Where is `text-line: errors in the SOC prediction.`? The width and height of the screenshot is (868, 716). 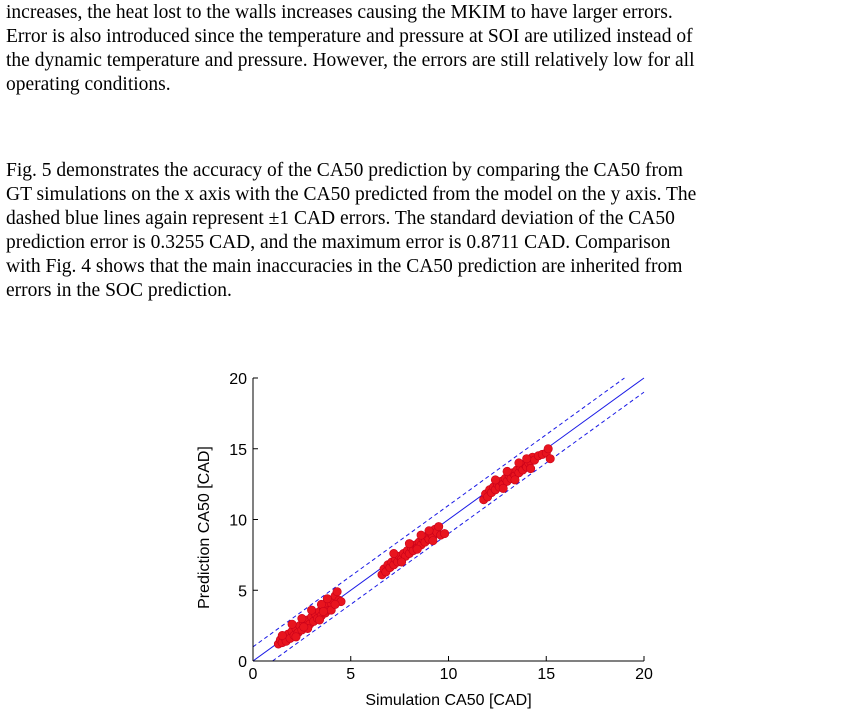
text-line: errors in the SOC prediction. is located at coordinates (119, 290).